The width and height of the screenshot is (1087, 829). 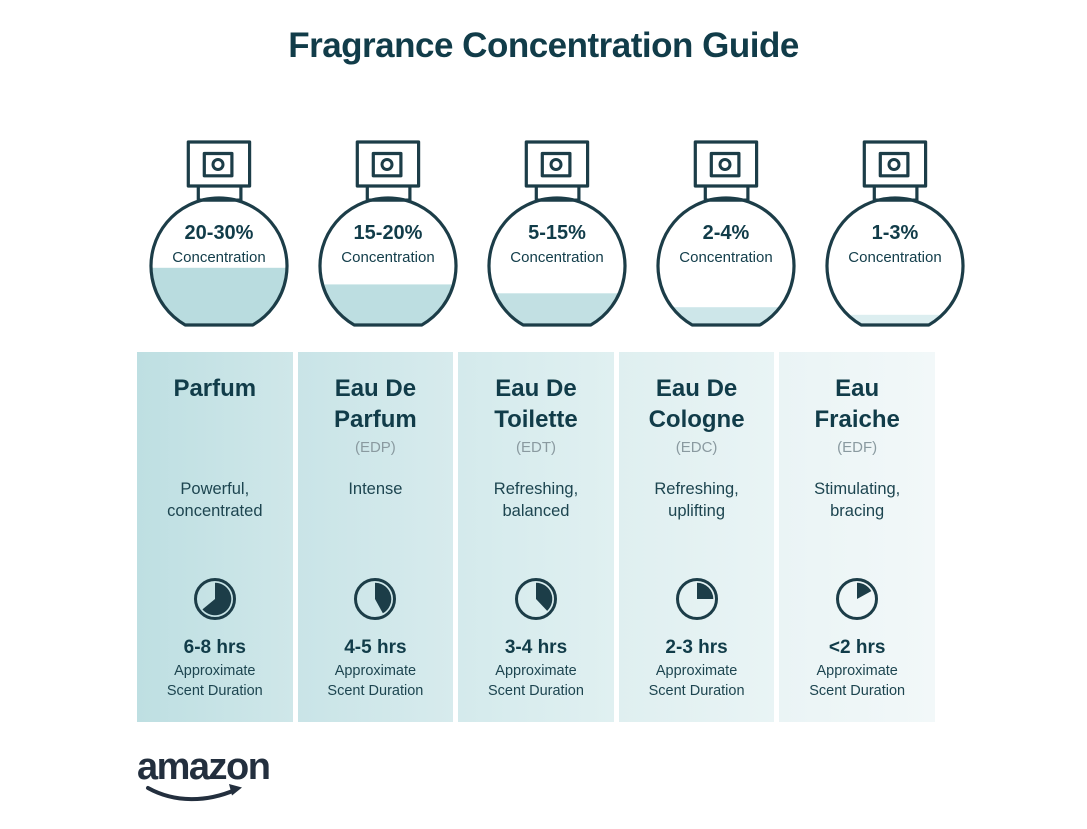 What do you see at coordinates (857, 500) in the screenshot?
I see `fragrance-description: Stimulating, bracing` at bounding box center [857, 500].